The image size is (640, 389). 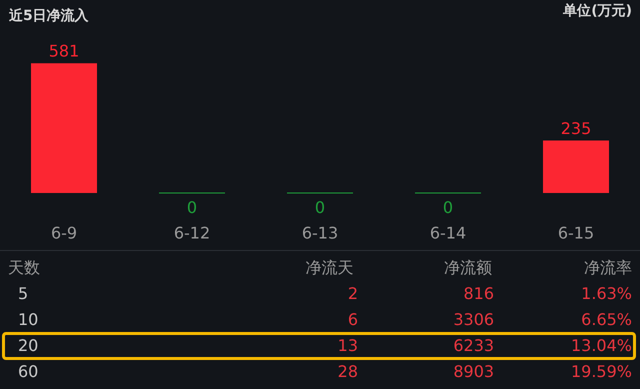 I want to click on data-label: 816, so click(x=478, y=294).